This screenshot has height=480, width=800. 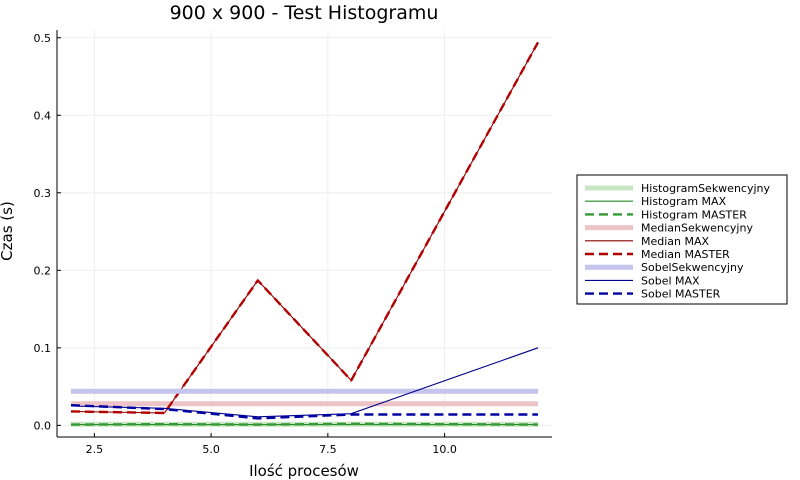 I want to click on legend-box, so click(x=682, y=239).